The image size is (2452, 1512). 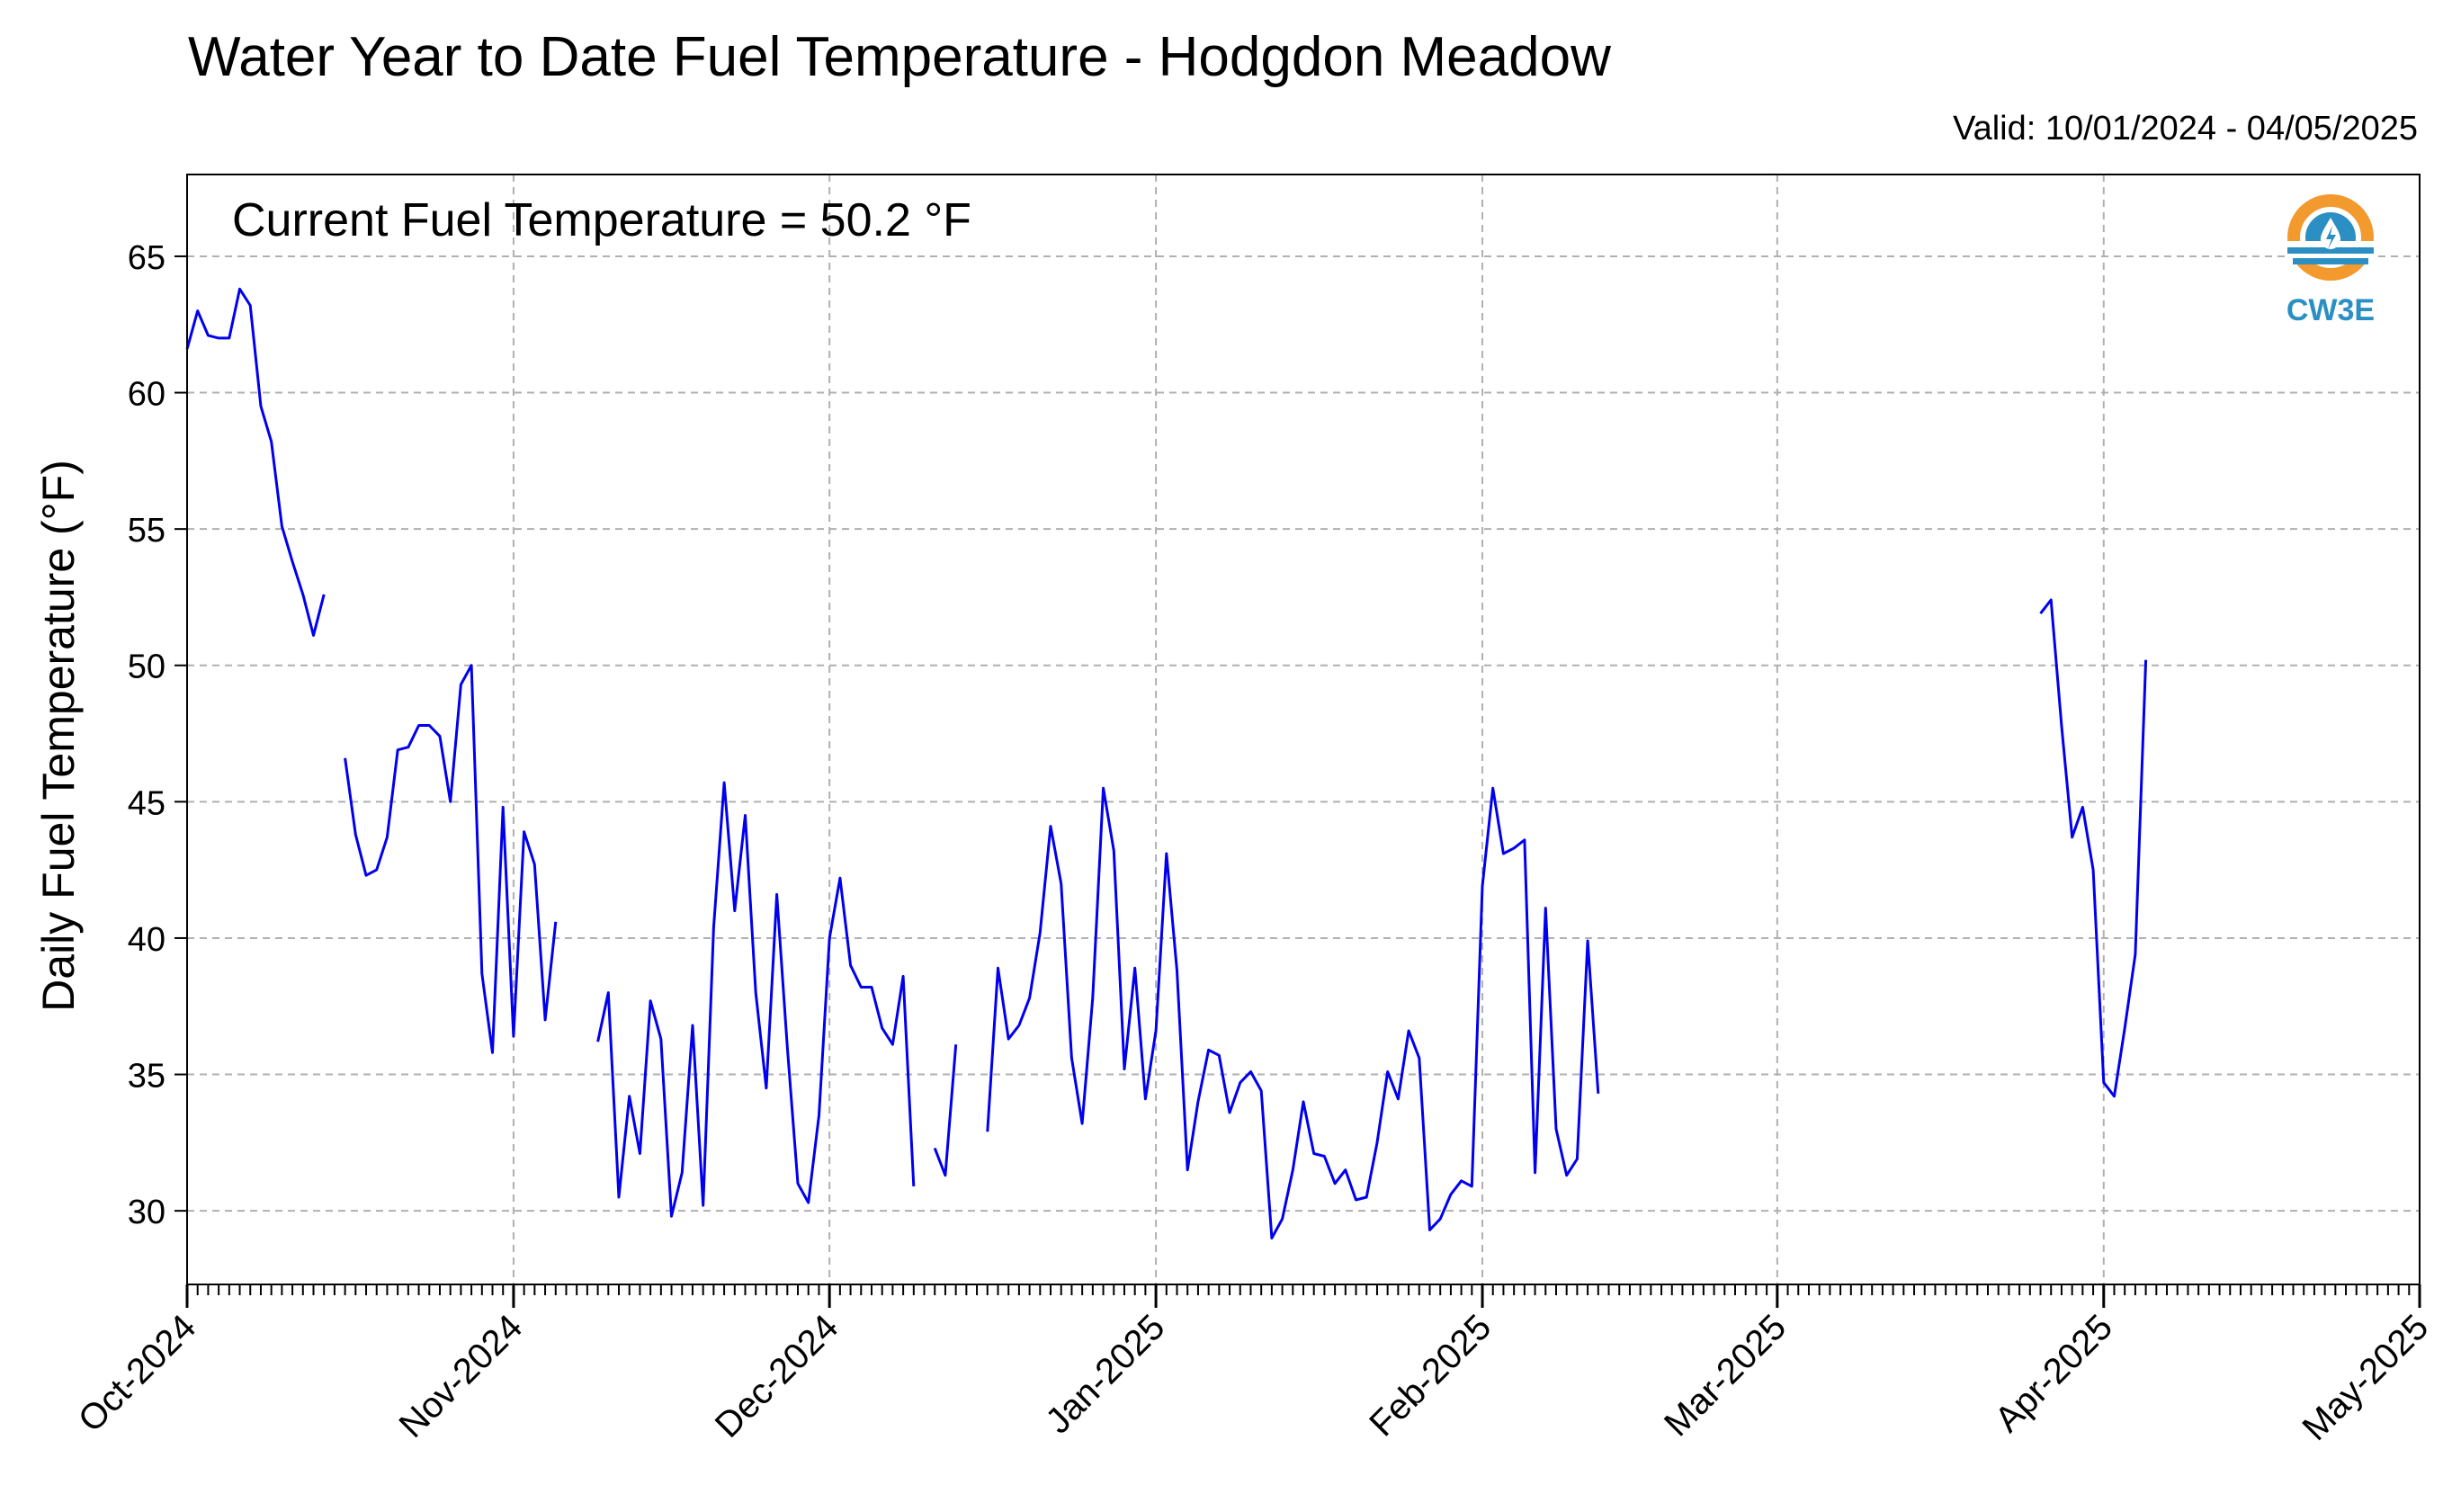 I want to click on y-tick-label: 30, so click(x=147, y=1212).